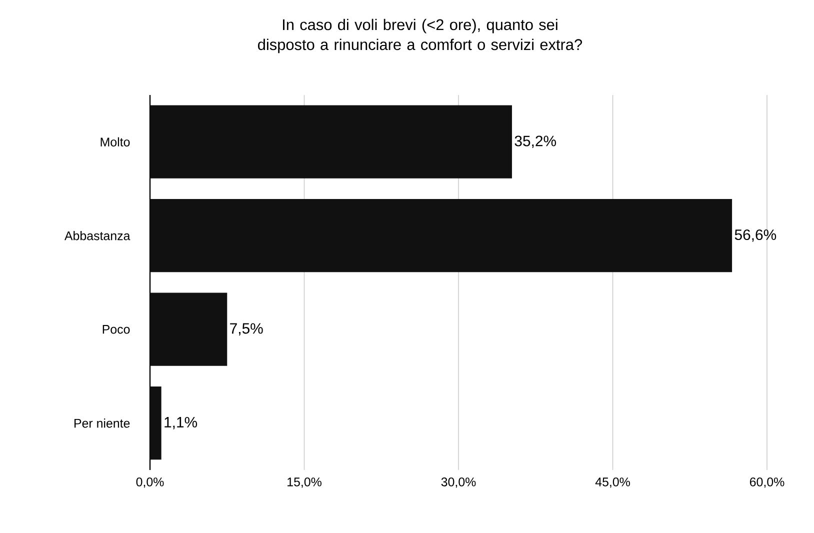 Image resolution: width=814 pixels, height=533 pixels. I want to click on x-tick-label: 30,0%, so click(458, 483).